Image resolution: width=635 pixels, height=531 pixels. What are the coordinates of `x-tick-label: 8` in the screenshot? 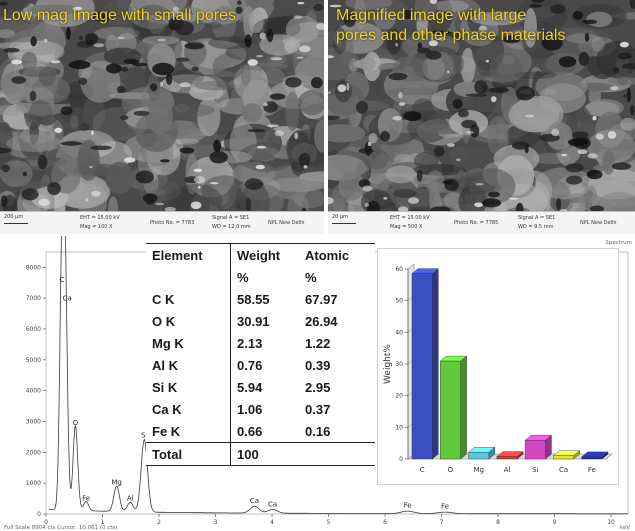 It's located at (498, 522).